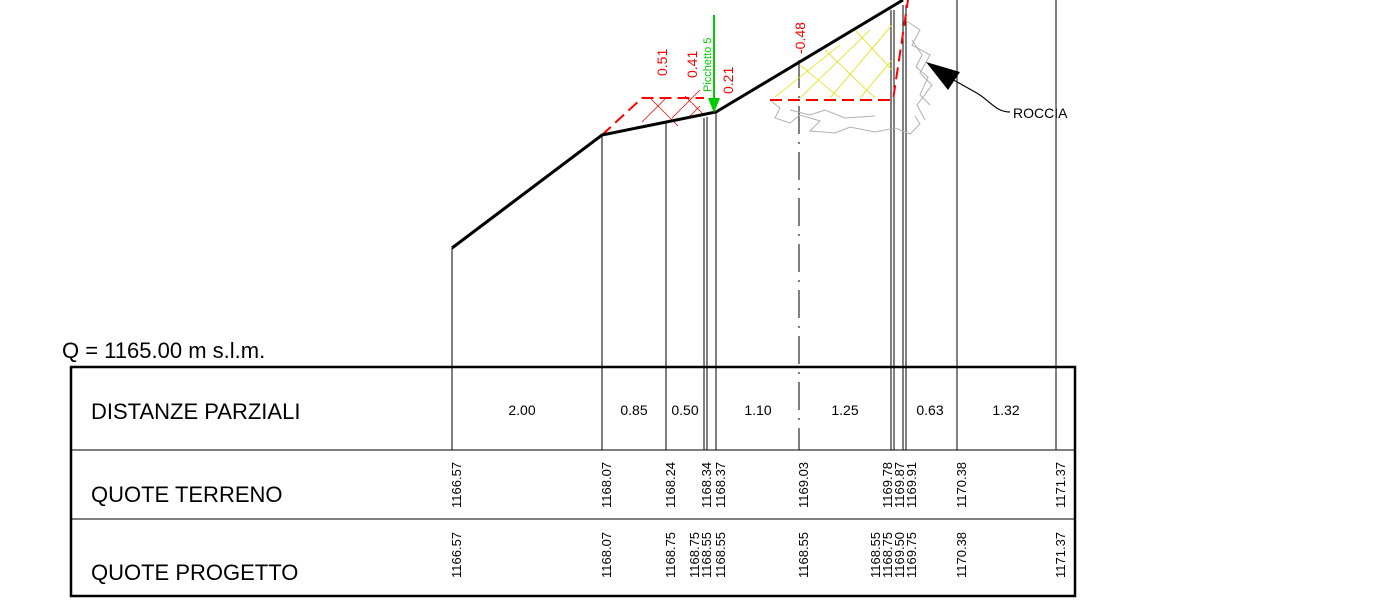  I want to click on quota-terreno: 1170.38, so click(961, 485).